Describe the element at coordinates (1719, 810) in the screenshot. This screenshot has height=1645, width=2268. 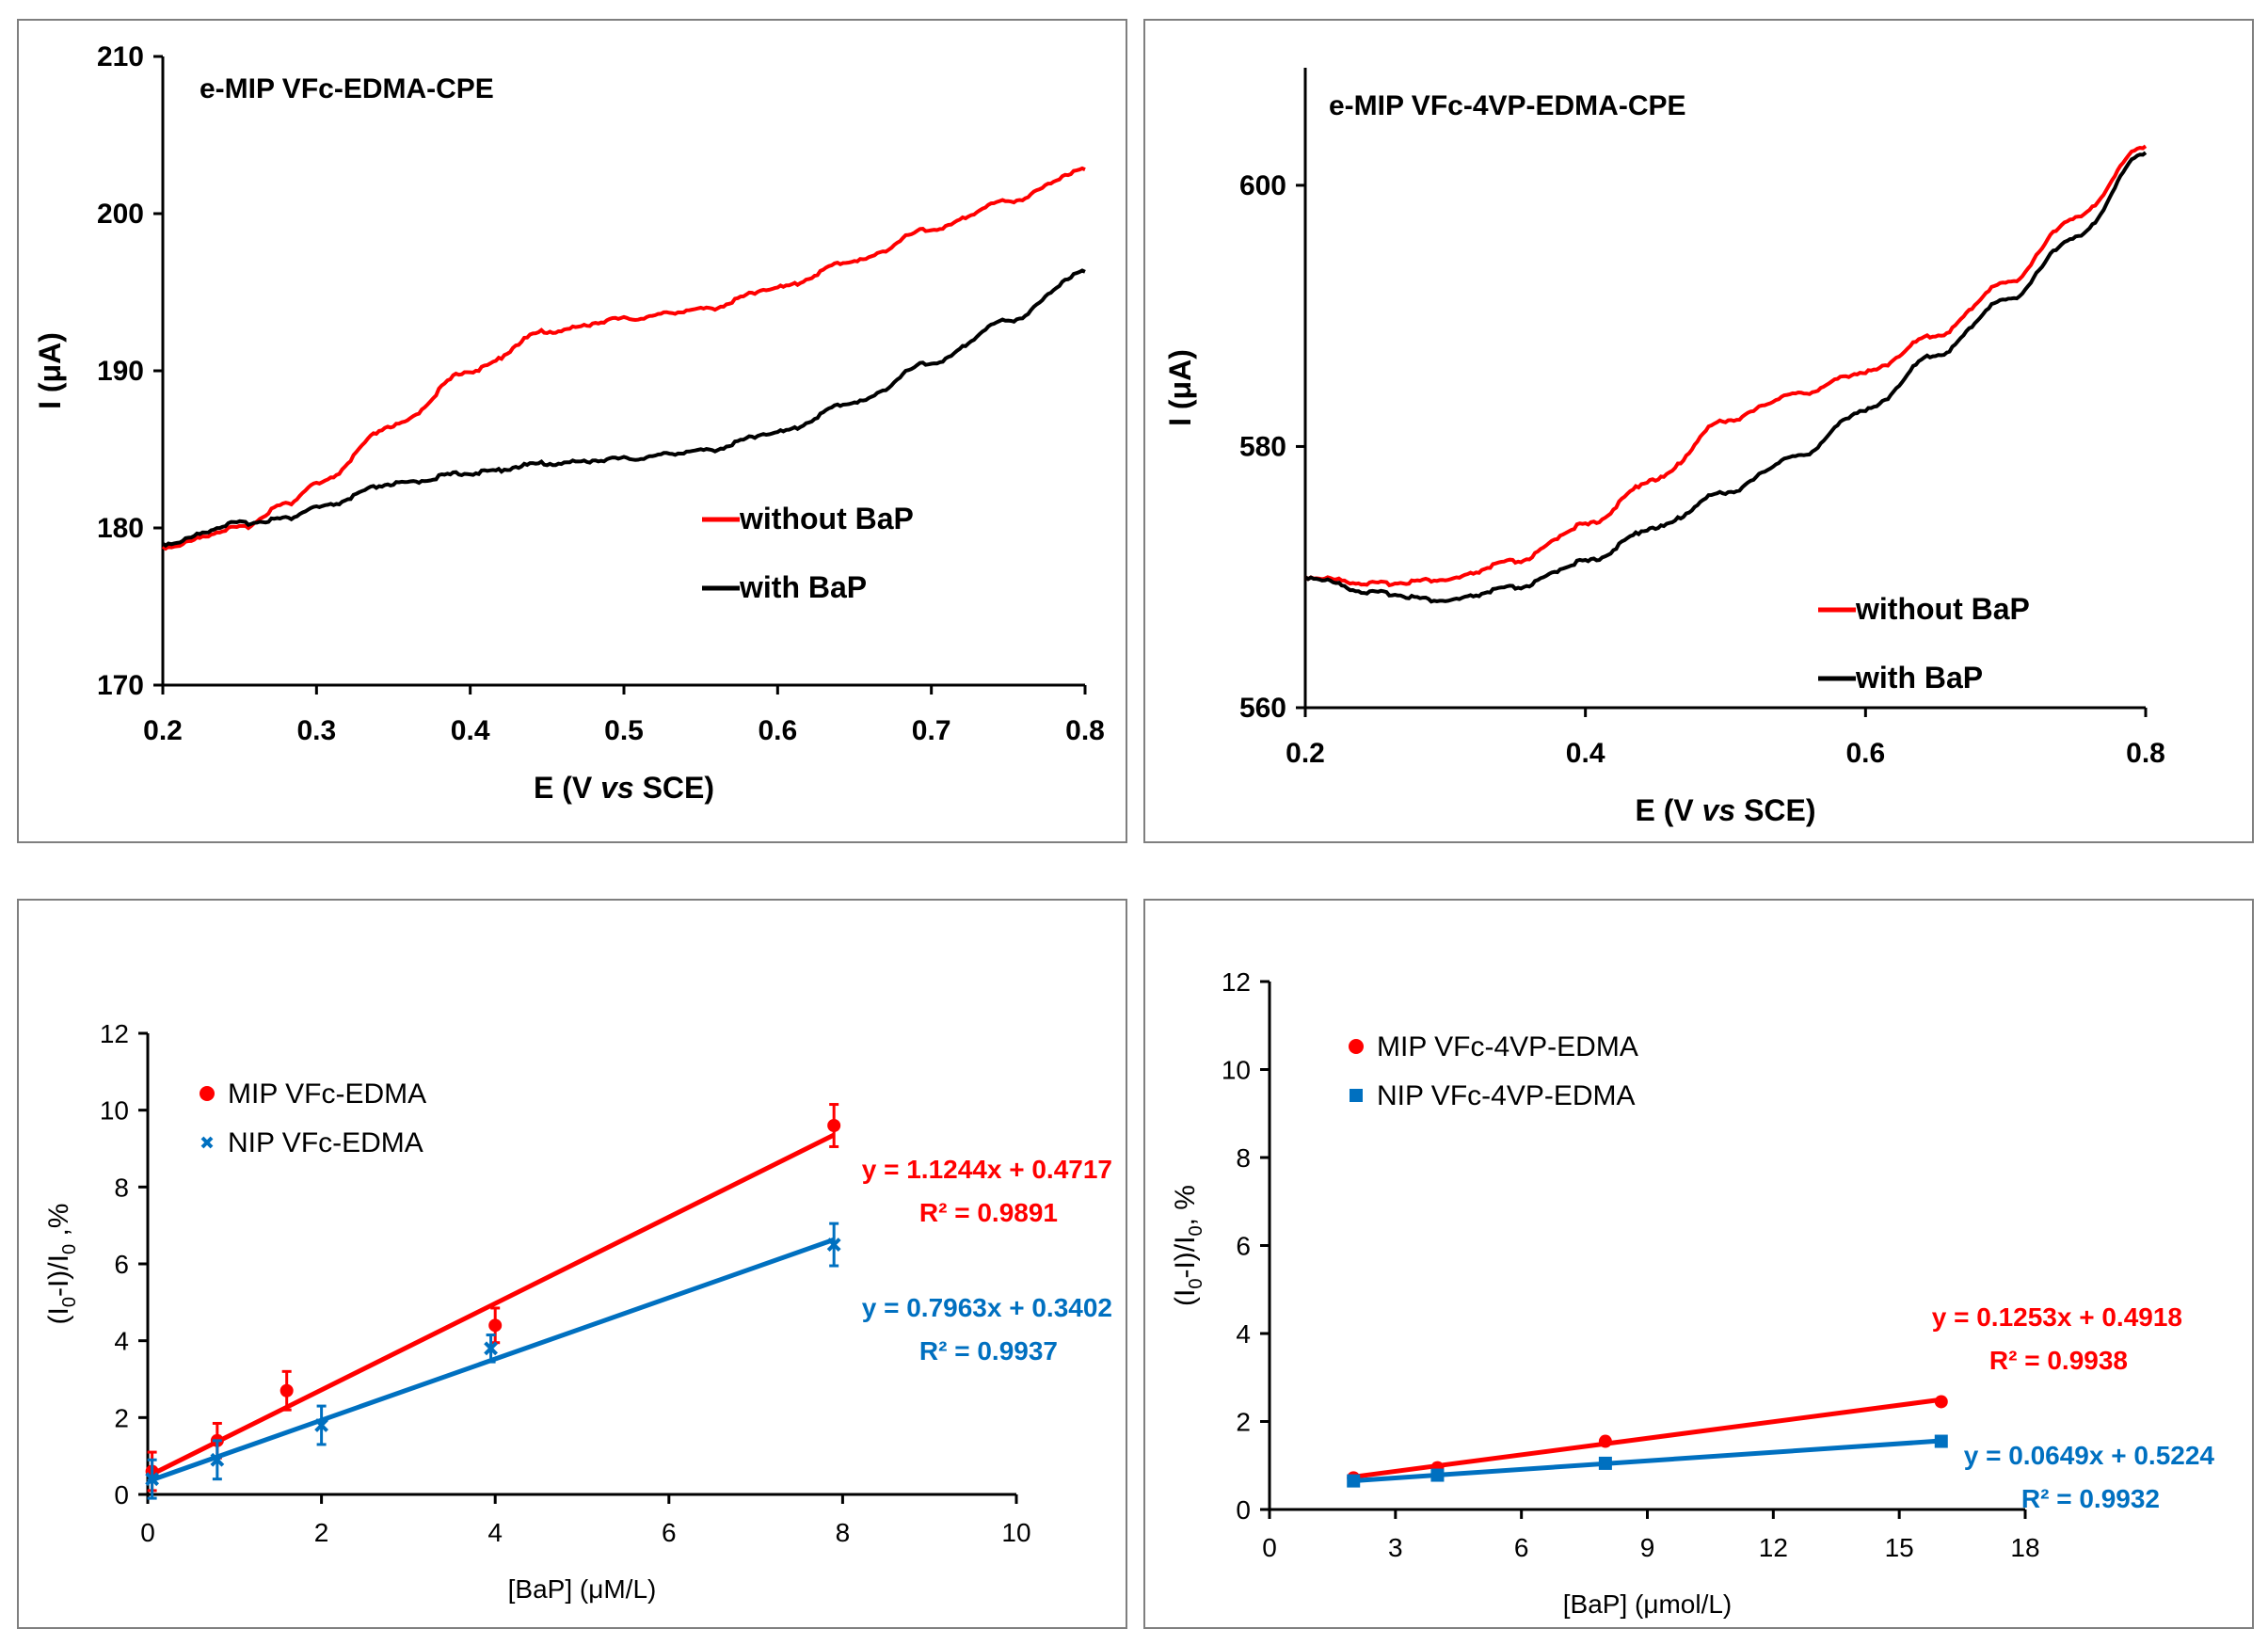
I see `x-axis-label-italic: vs` at that location.